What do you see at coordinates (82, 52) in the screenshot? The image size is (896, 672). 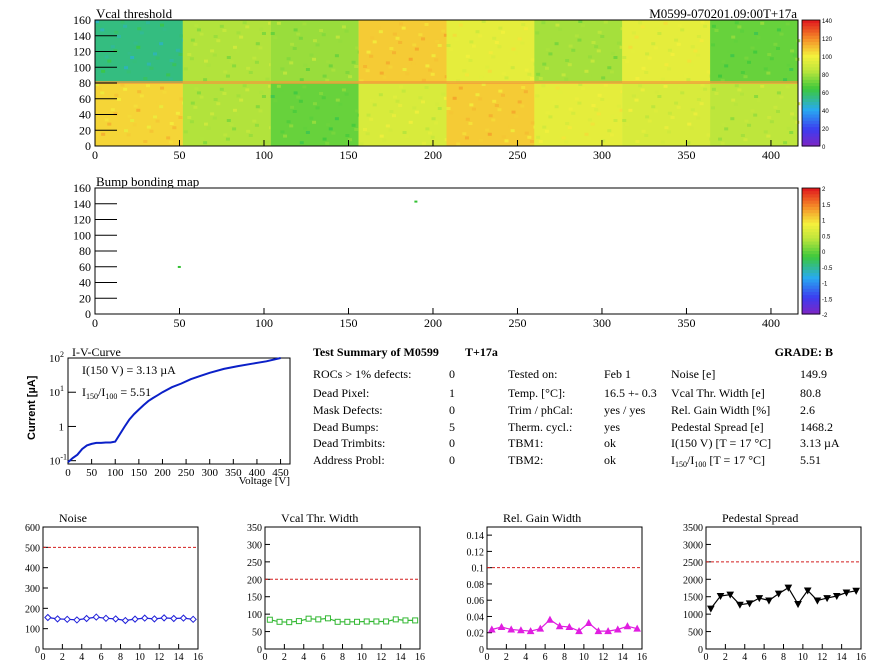 I see `y-tick-label: 120` at bounding box center [82, 52].